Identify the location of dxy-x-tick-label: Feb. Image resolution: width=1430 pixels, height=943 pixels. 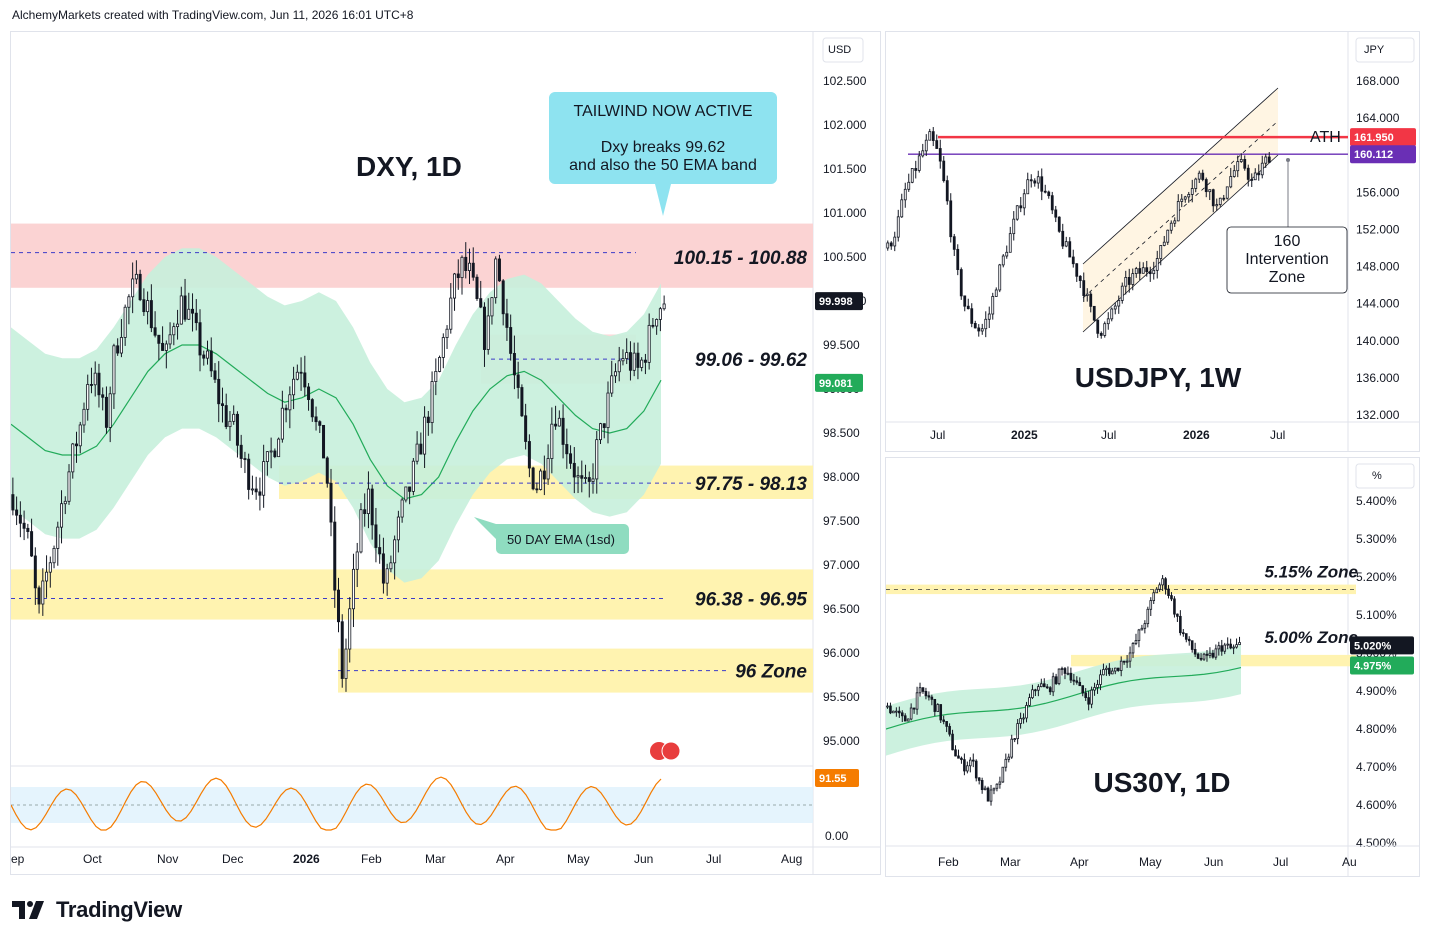
(371, 859).